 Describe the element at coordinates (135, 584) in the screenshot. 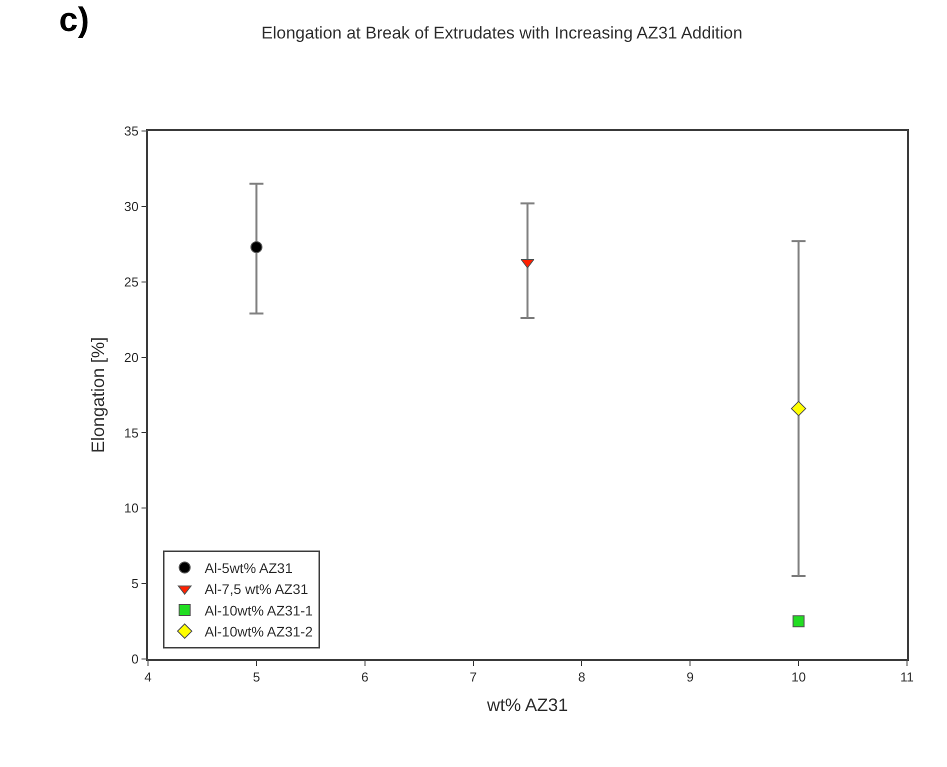

I see `y-tick-label: 5` at that location.